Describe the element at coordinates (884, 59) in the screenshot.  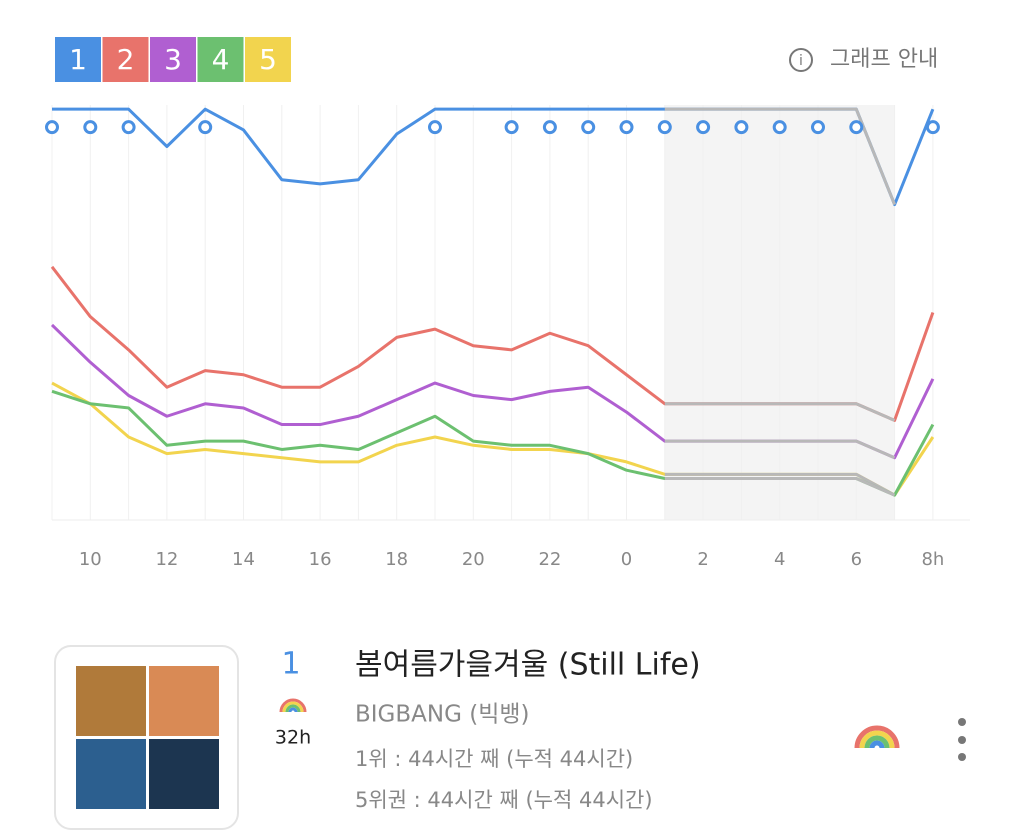
I see `guide-label: 그래프 안내` at that location.